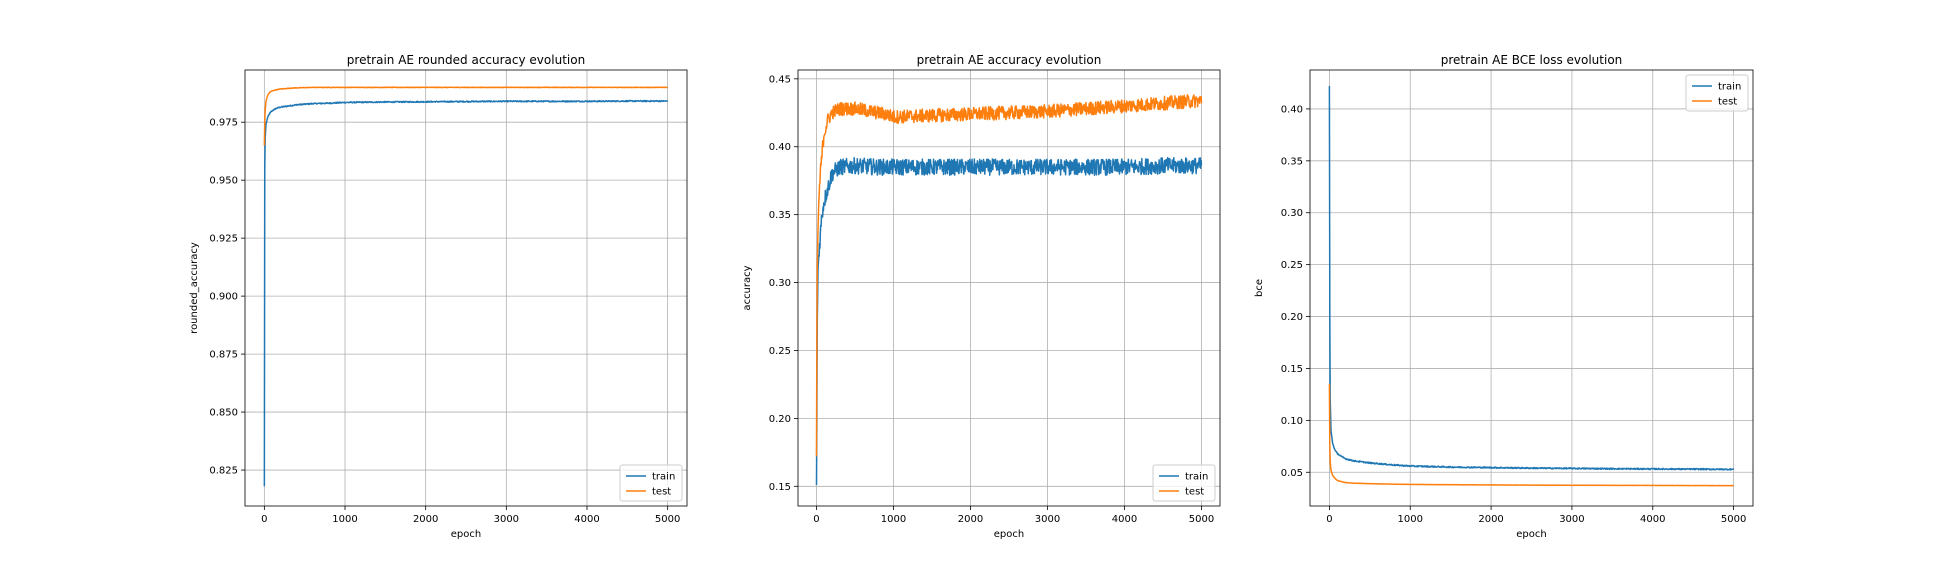 The width and height of the screenshot is (1944, 576). Describe the element at coordinates (223, 239) in the screenshot. I see `y-tick-label: 0.925` at that location.